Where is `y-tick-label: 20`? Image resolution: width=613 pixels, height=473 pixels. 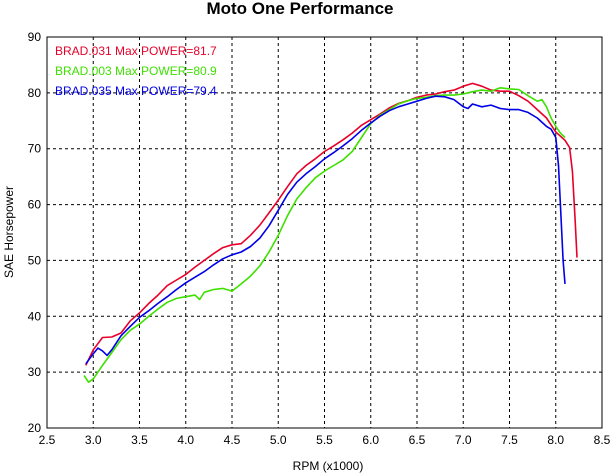 y-tick-label: 20 is located at coordinates (35, 428).